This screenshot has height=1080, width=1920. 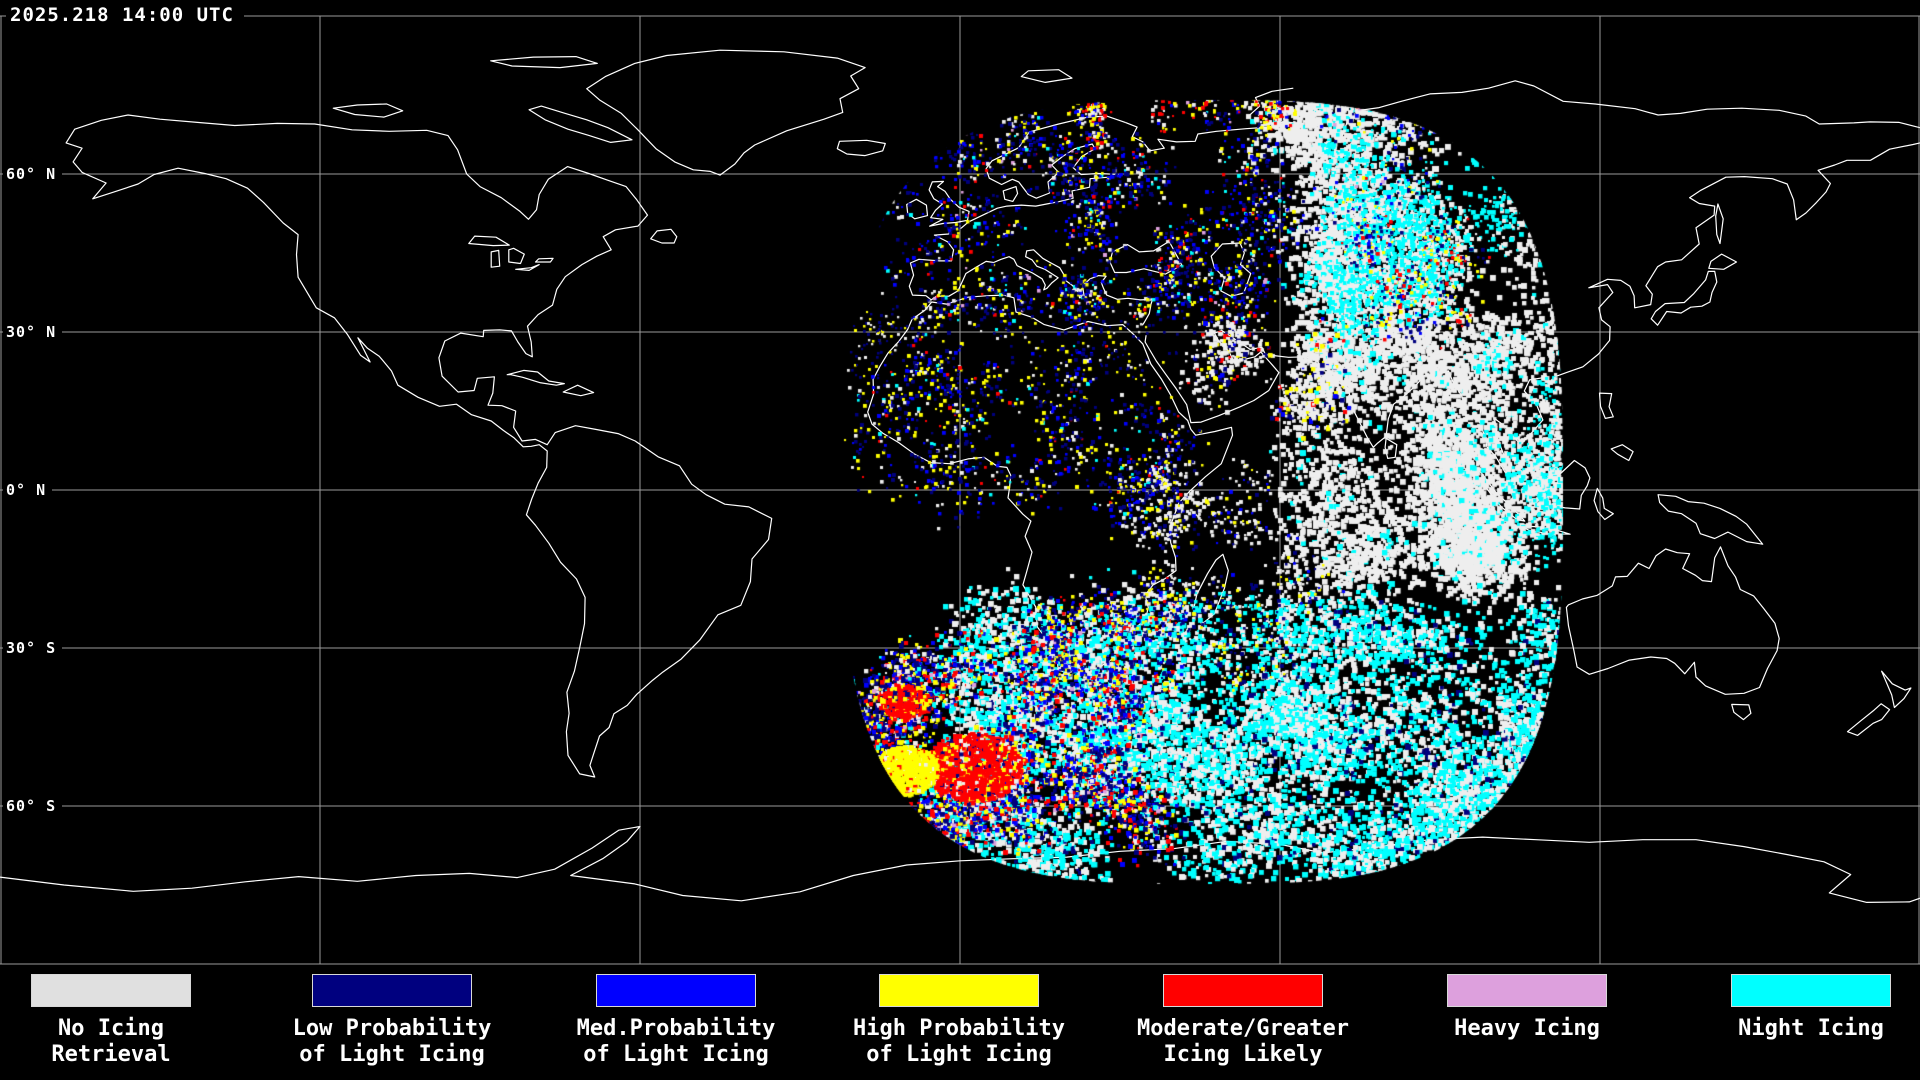 What do you see at coordinates (125, 15) in the screenshot?
I see `timestamp: 2025.218 14:00 UTC` at bounding box center [125, 15].